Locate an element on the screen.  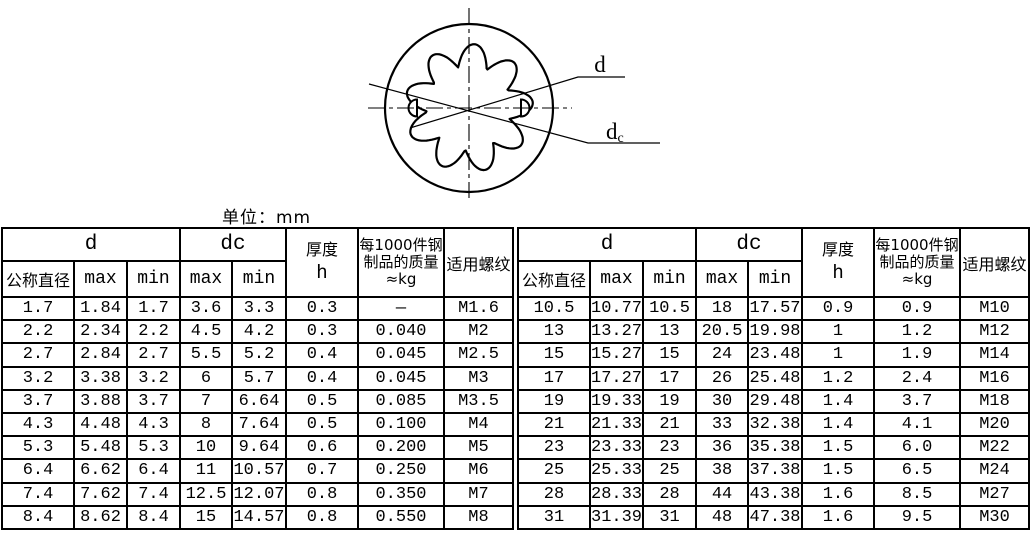
col-header-dc: dc is located at coordinates (749, 244).